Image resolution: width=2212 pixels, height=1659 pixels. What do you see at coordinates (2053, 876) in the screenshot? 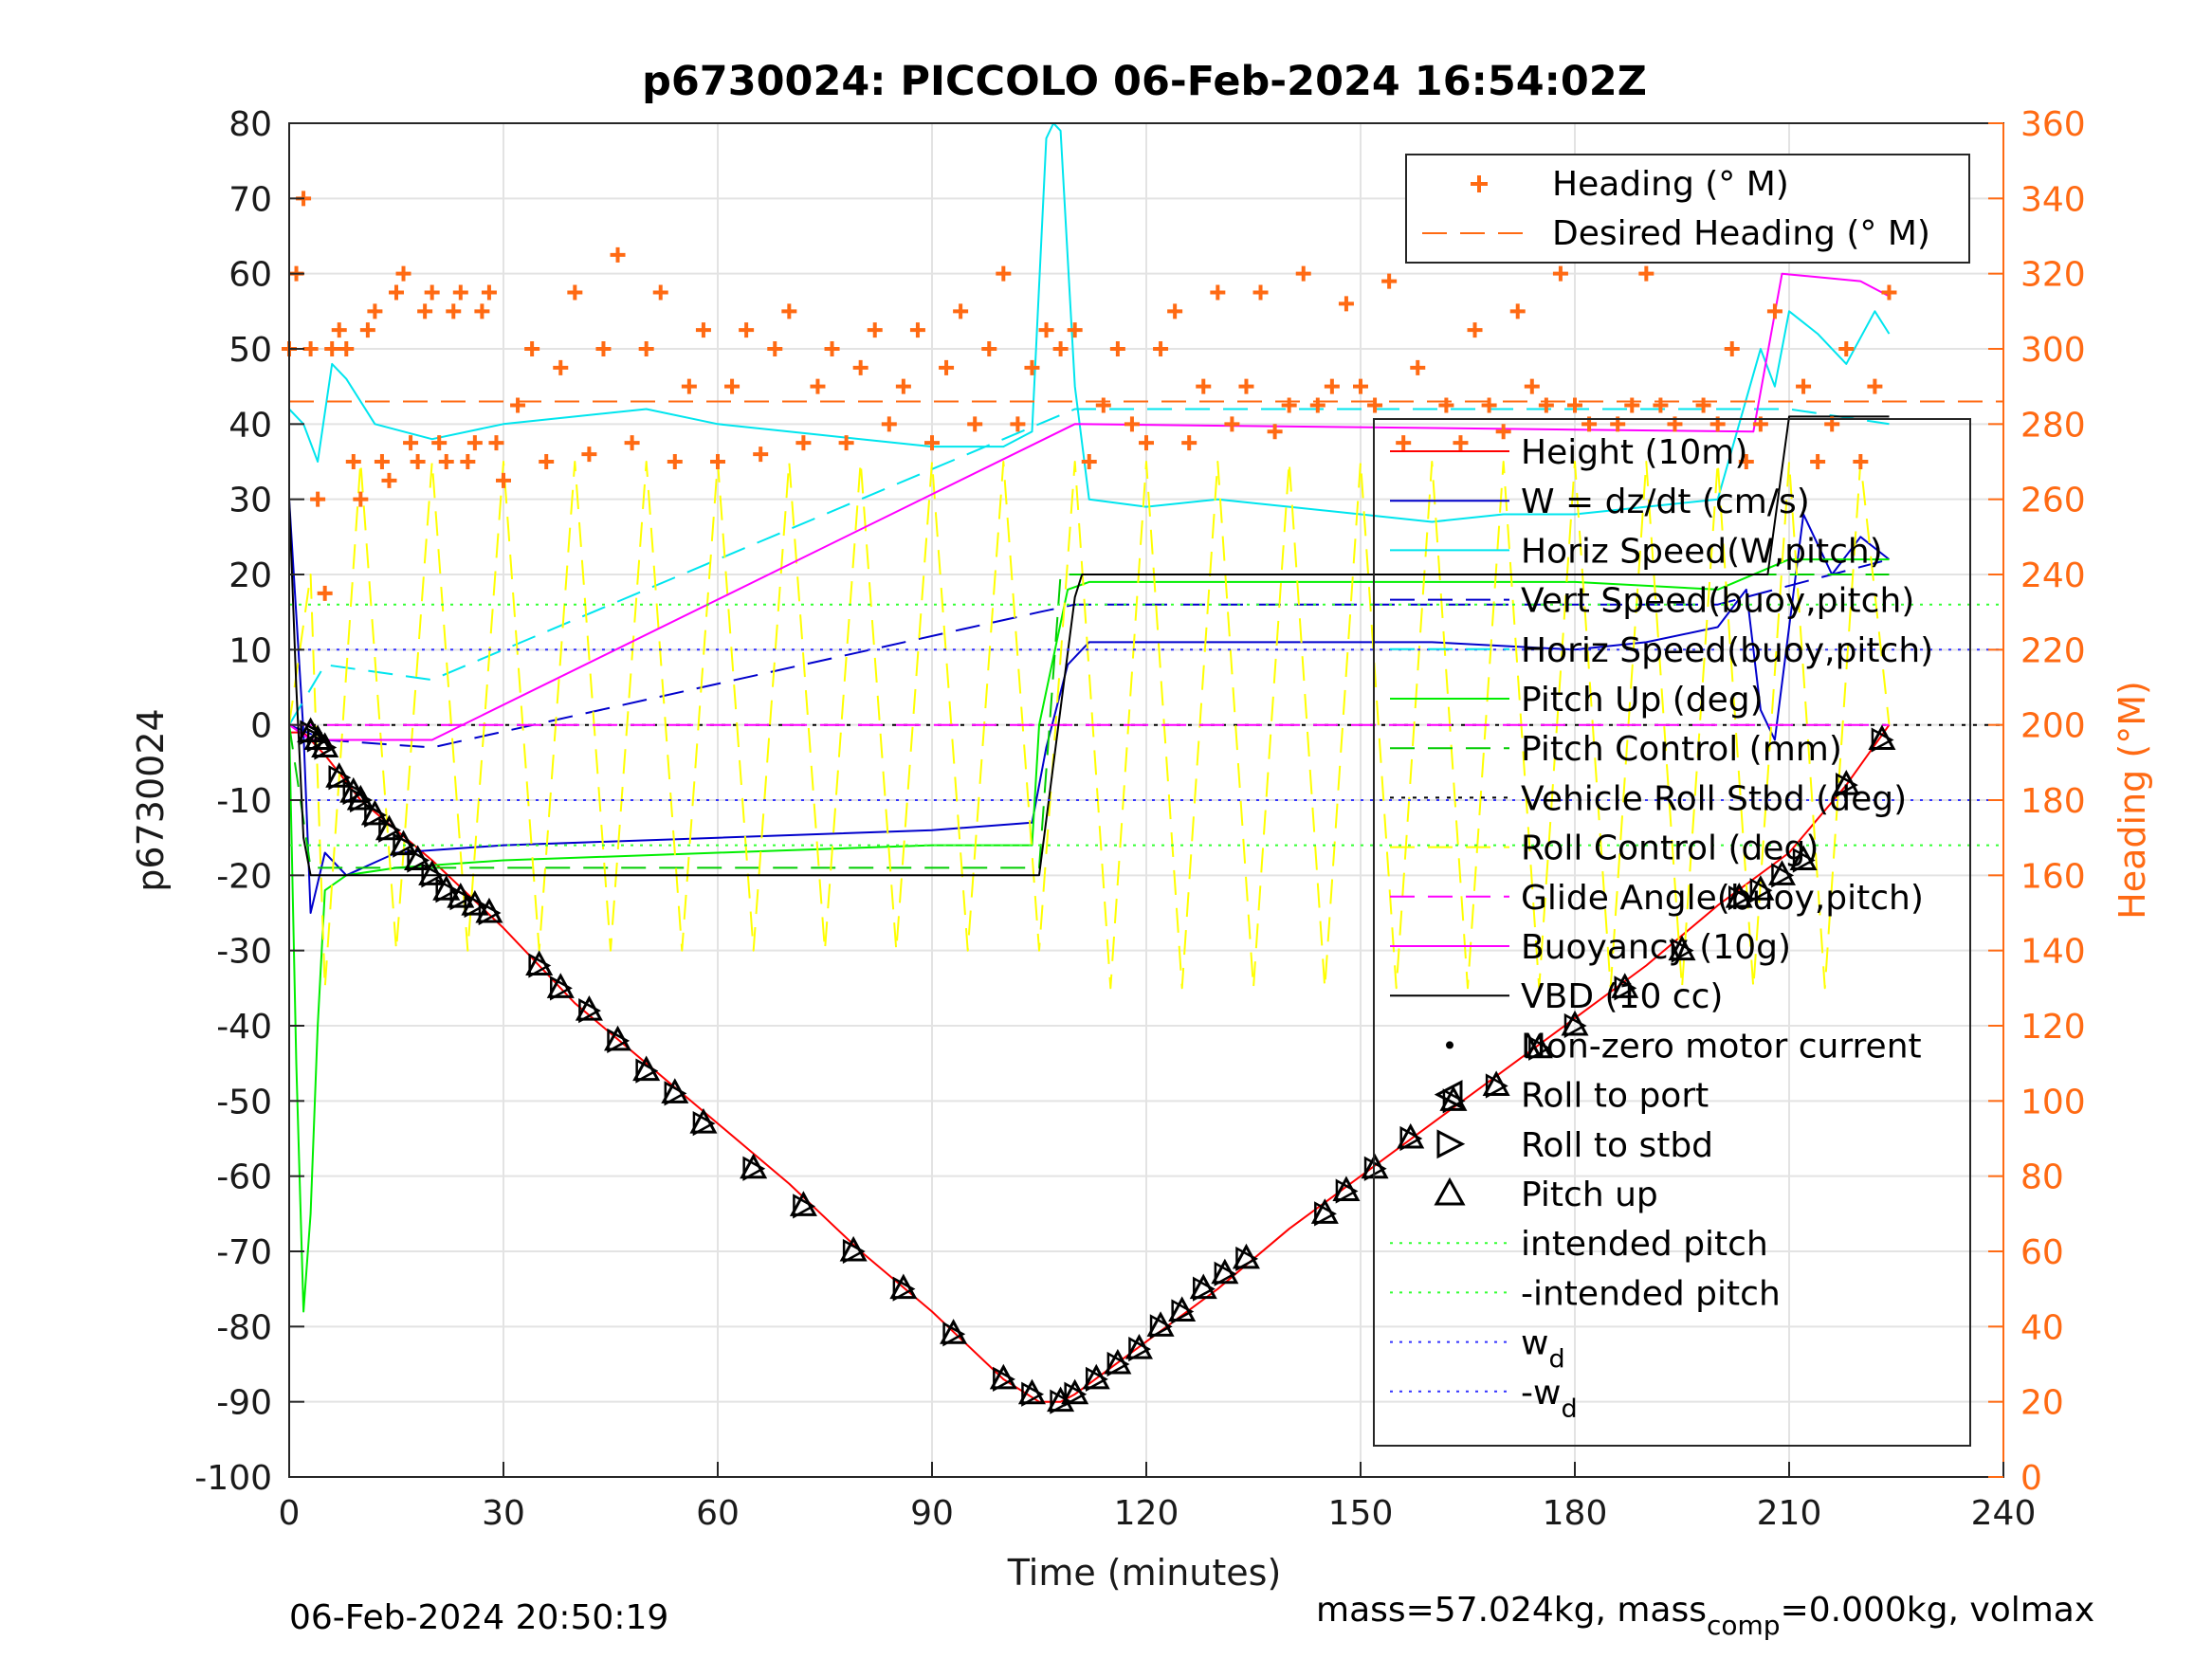
I see `y-right-tick-label: 160` at bounding box center [2053, 876].